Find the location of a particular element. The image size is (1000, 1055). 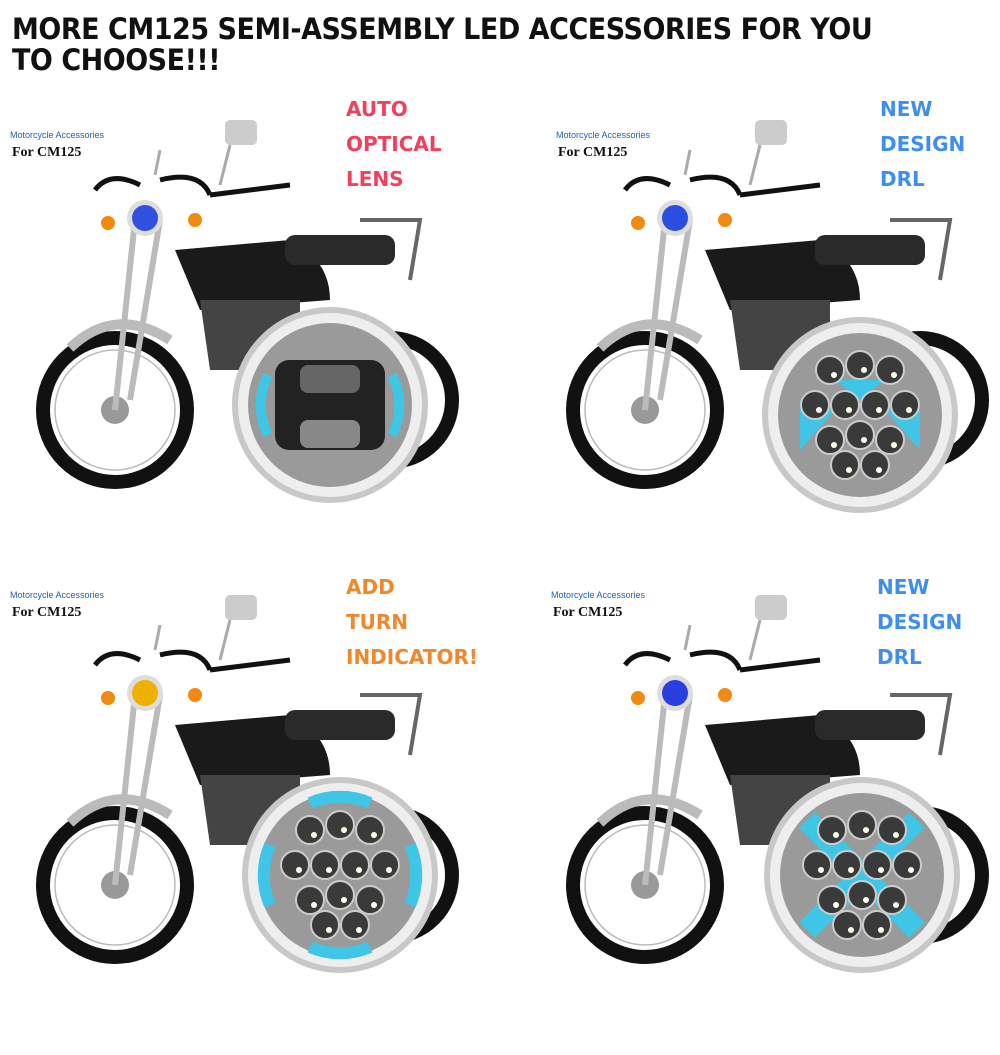

feature-text: AUTO OPTICAL LENS is located at coordinates (394, 144).